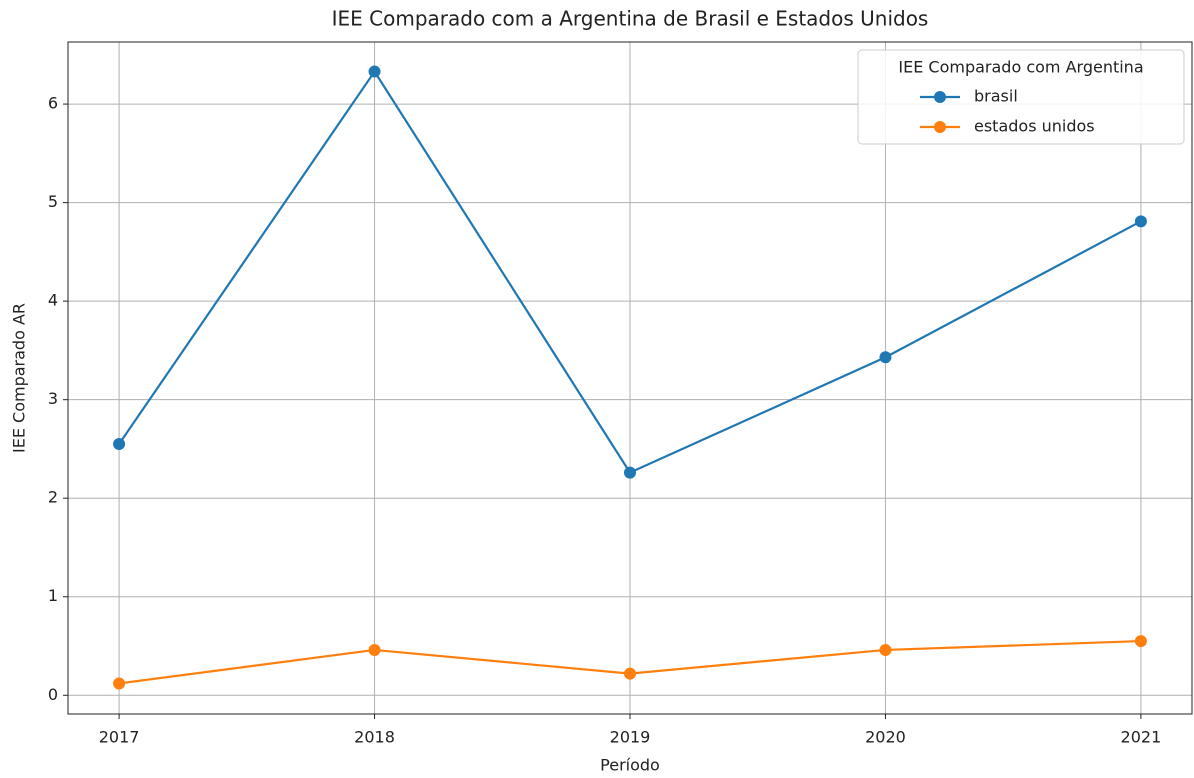  Describe the element at coordinates (53, 694) in the screenshot. I see `y-tick-label: 0` at that location.